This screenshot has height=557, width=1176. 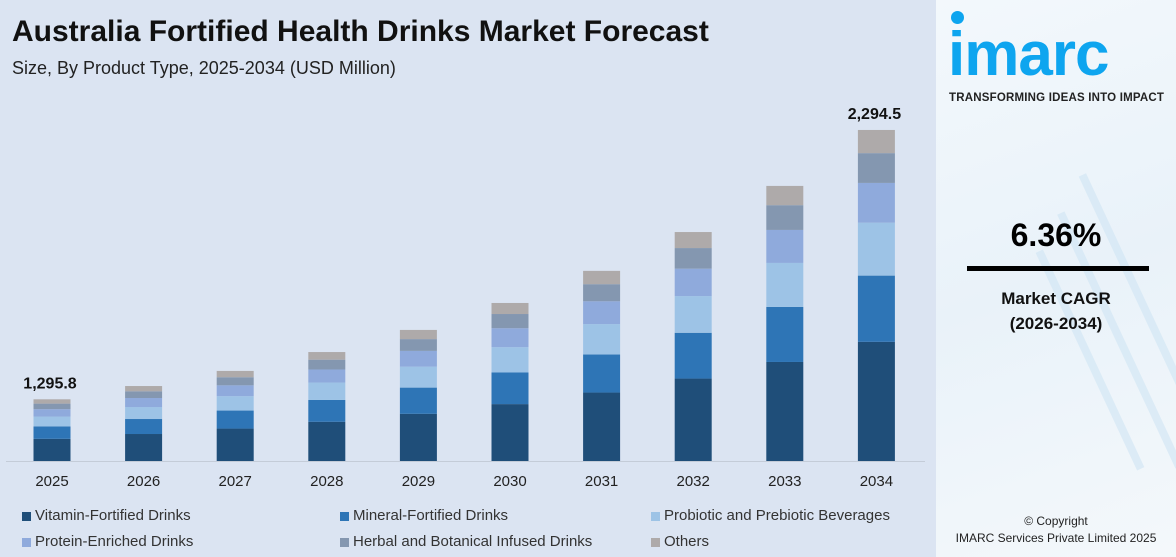 I want to click on logo-dot-icon, so click(x=957, y=17).